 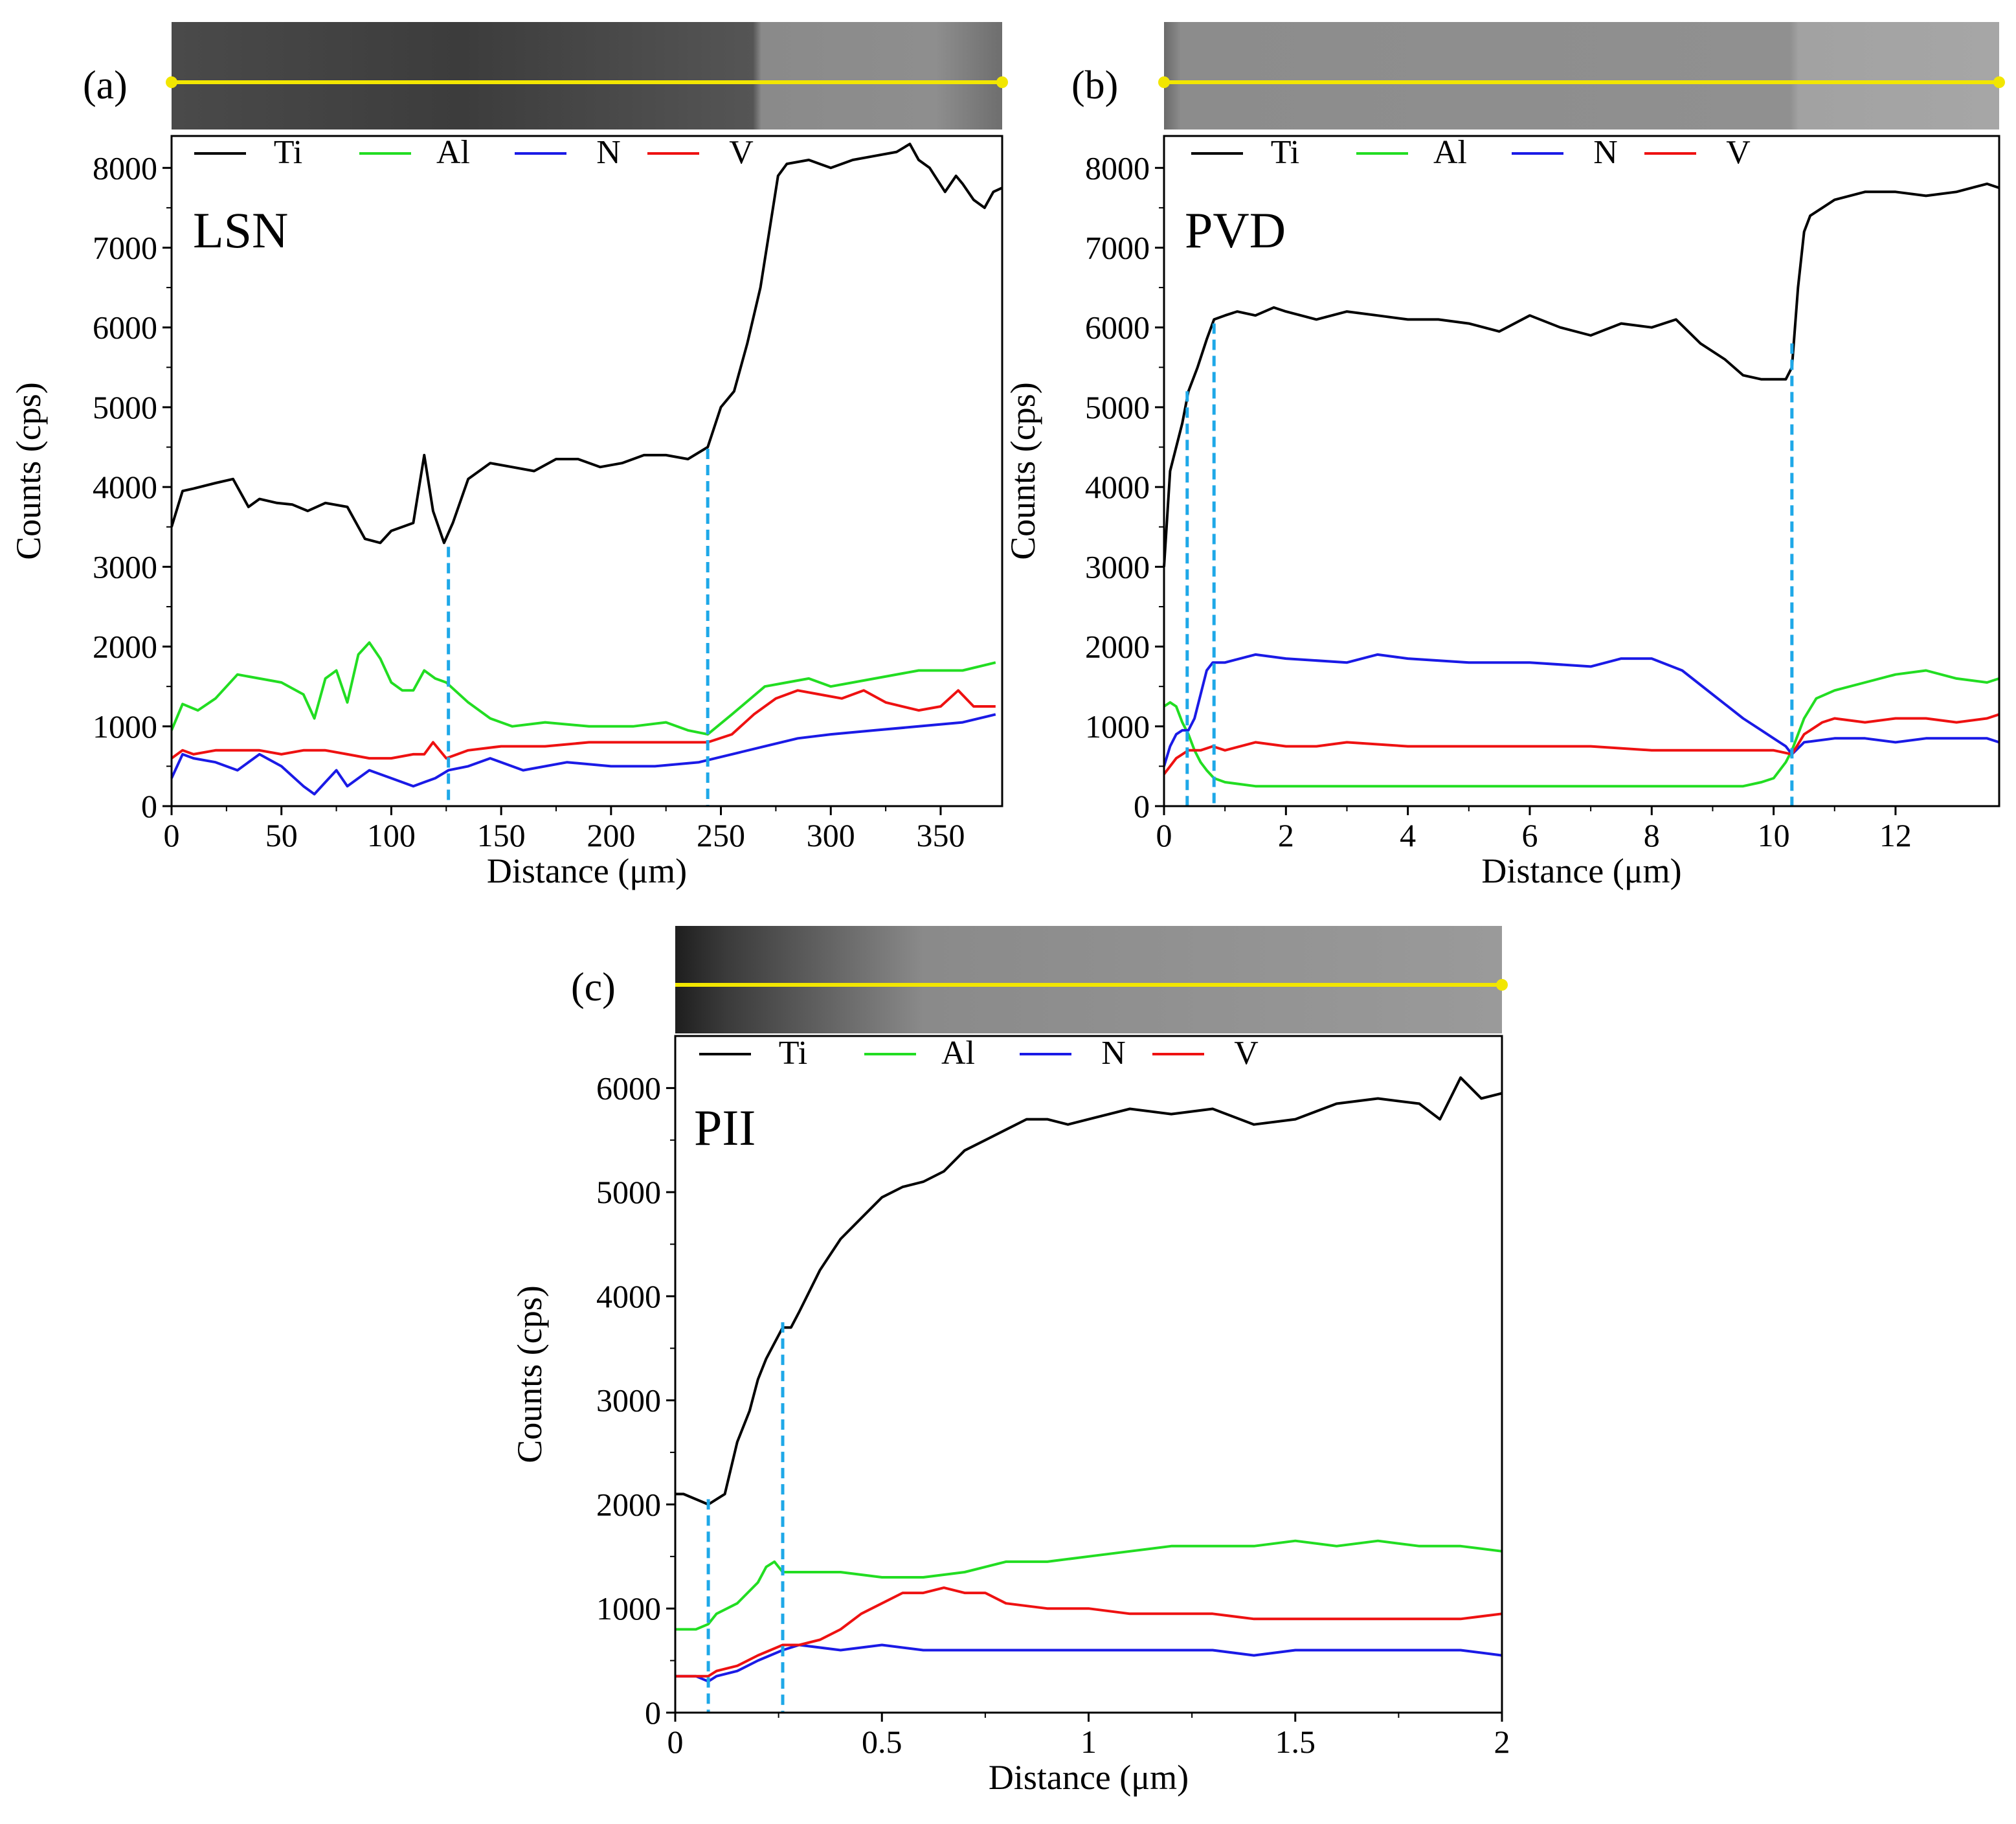 What do you see at coordinates (288, 152) in the screenshot?
I see `chart-1-legend-label-ti: Ti` at bounding box center [288, 152].